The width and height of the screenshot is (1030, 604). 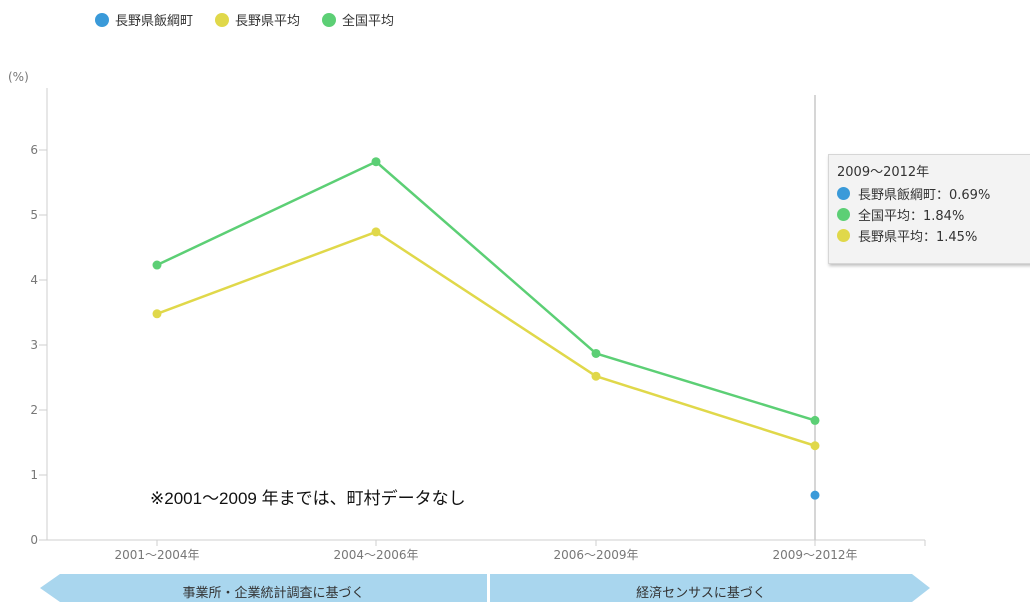 What do you see at coordinates (815, 495) in the screenshot?
I see `data-point-iizuna` at bounding box center [815, 495].